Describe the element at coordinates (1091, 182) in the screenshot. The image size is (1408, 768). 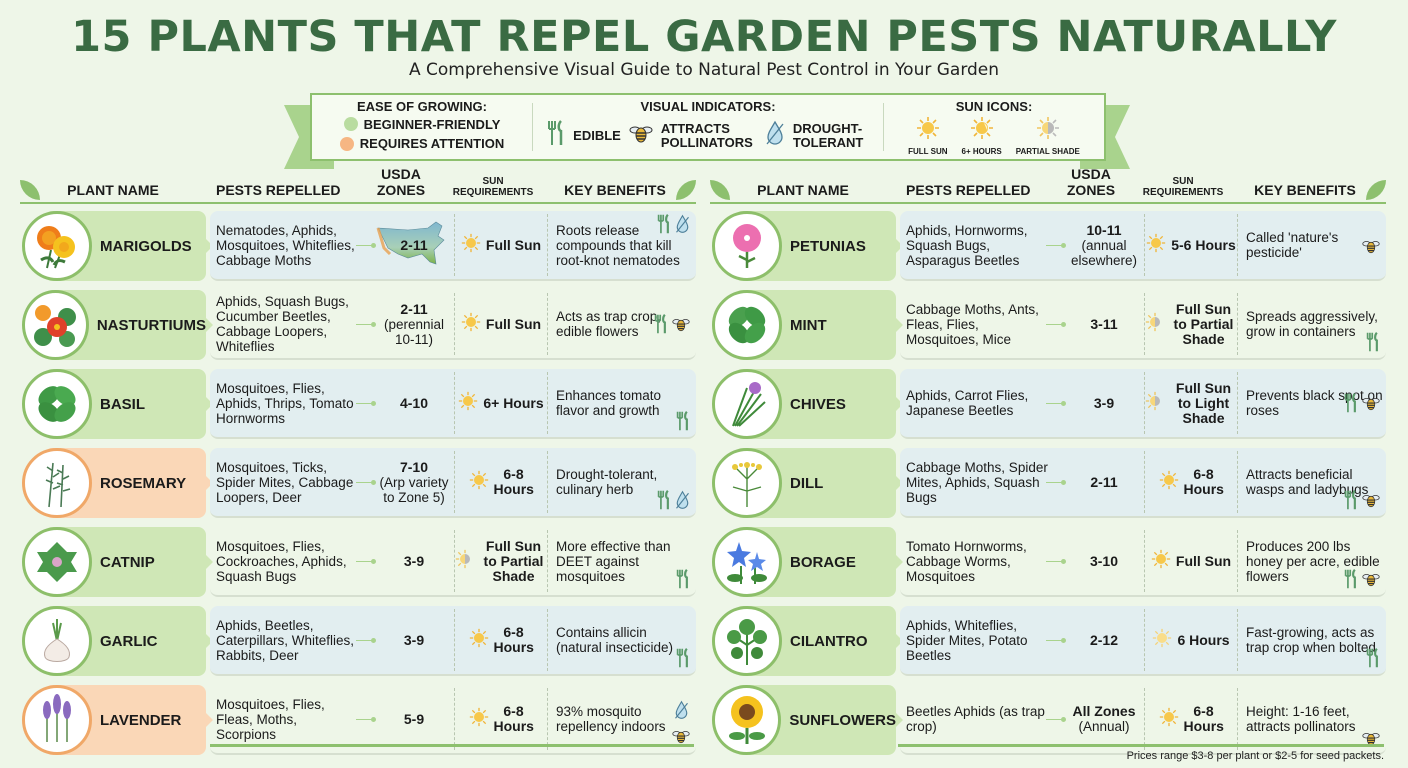
I see `column-header-zones: USDA ZONES` at that location.